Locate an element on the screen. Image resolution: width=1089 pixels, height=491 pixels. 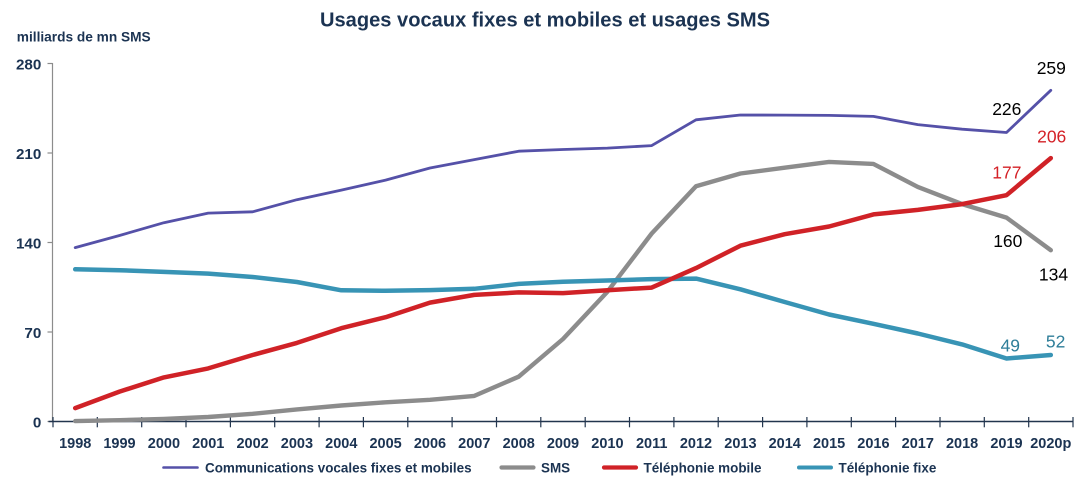
svg-text: 140 is located at coordinates (28, 244).